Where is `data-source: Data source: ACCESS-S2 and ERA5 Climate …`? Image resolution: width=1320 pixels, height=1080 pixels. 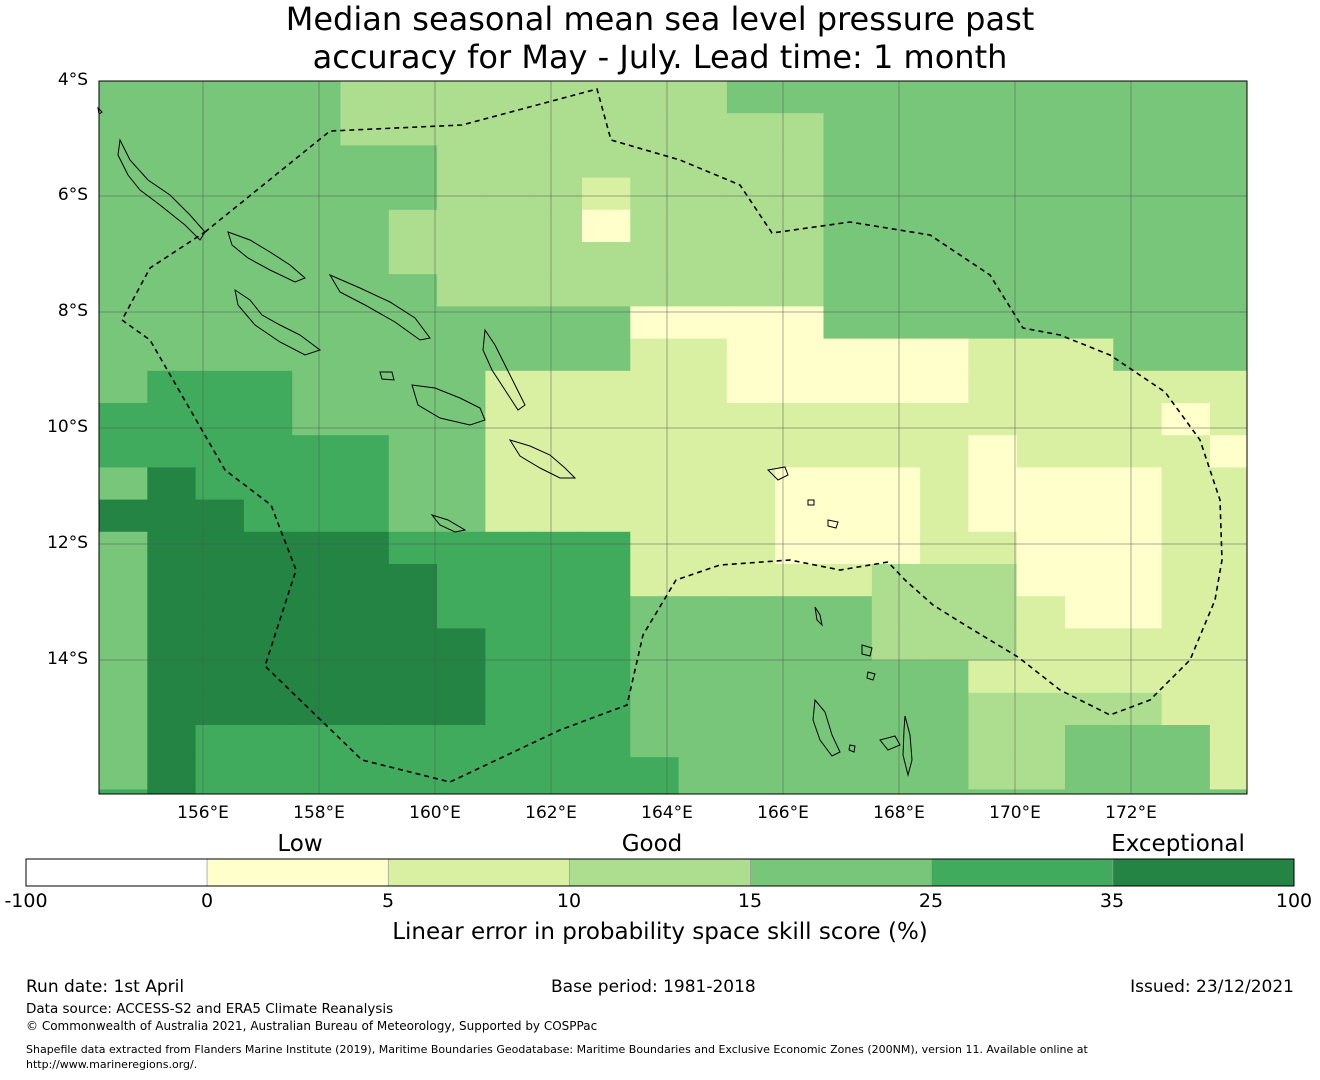 data-source: Data source: ACCESS-S2 and ERA5 Climate … is located at coordinates (210, 1009).